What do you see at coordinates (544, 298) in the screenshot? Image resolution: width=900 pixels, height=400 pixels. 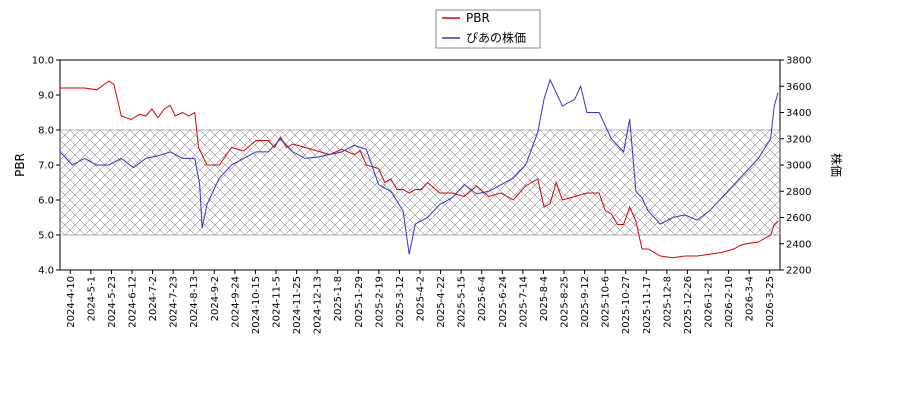 I see `x-tick-label: 2025-8-4` at bounding box center [544, 298].